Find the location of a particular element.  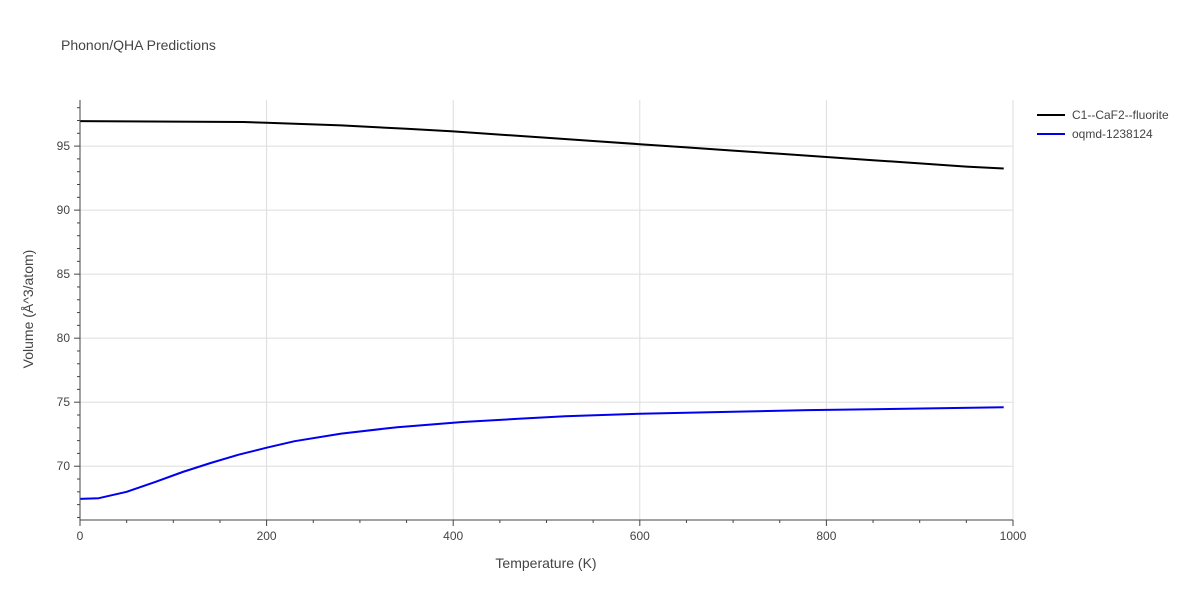

x-axis-ticks: 0 200 400 600 800 1000 is located at coordinates (552, 536).